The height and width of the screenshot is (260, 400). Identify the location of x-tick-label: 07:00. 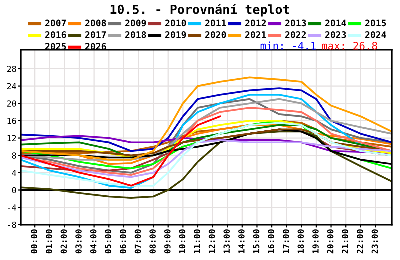
(138, 242).